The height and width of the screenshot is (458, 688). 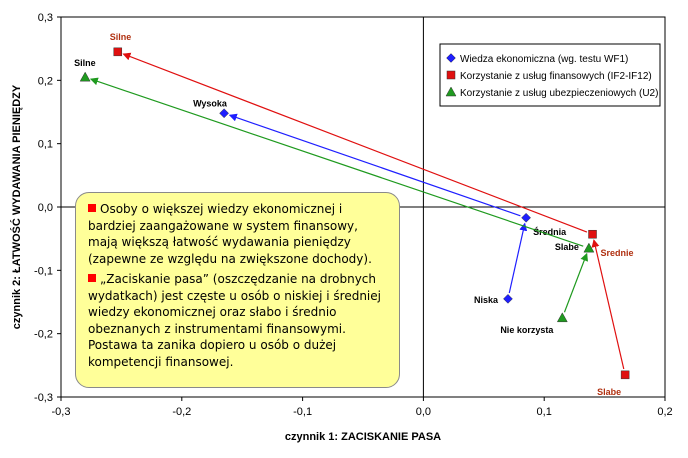 I want to click on y-axis-label: czynnik 2: ŁATWOŚĆ WYDAWANIA PIENIĘDZY, so click(x=16, y=206).